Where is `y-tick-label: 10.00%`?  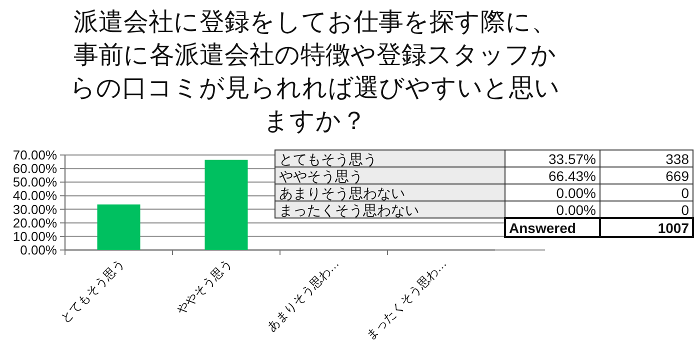 y-tick-label: 10.00% is located at coordinates (35, 236).